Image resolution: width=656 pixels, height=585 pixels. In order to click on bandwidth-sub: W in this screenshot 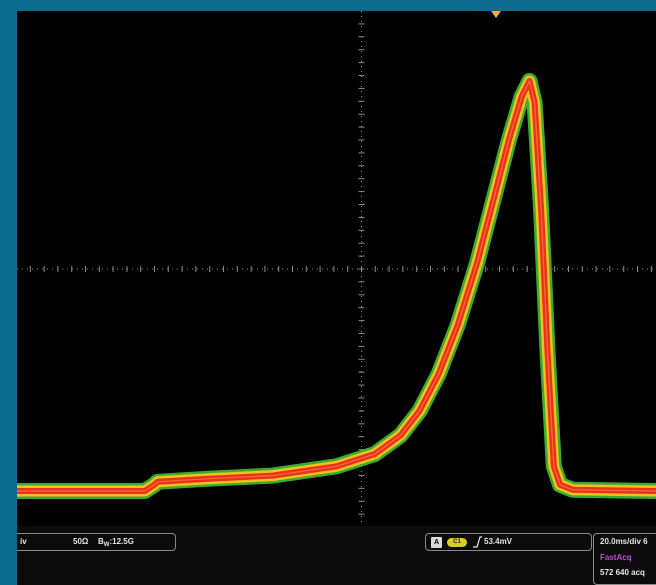, I will do `click(106, 545)`.